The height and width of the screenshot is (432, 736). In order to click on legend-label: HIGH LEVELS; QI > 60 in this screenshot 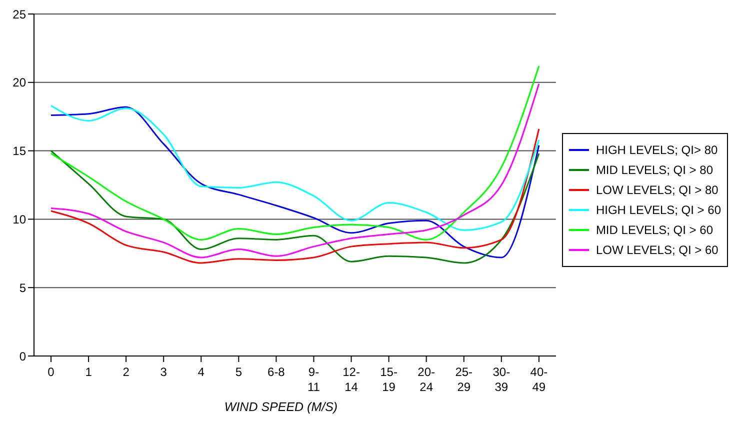, I will do `click(658, 210)`.